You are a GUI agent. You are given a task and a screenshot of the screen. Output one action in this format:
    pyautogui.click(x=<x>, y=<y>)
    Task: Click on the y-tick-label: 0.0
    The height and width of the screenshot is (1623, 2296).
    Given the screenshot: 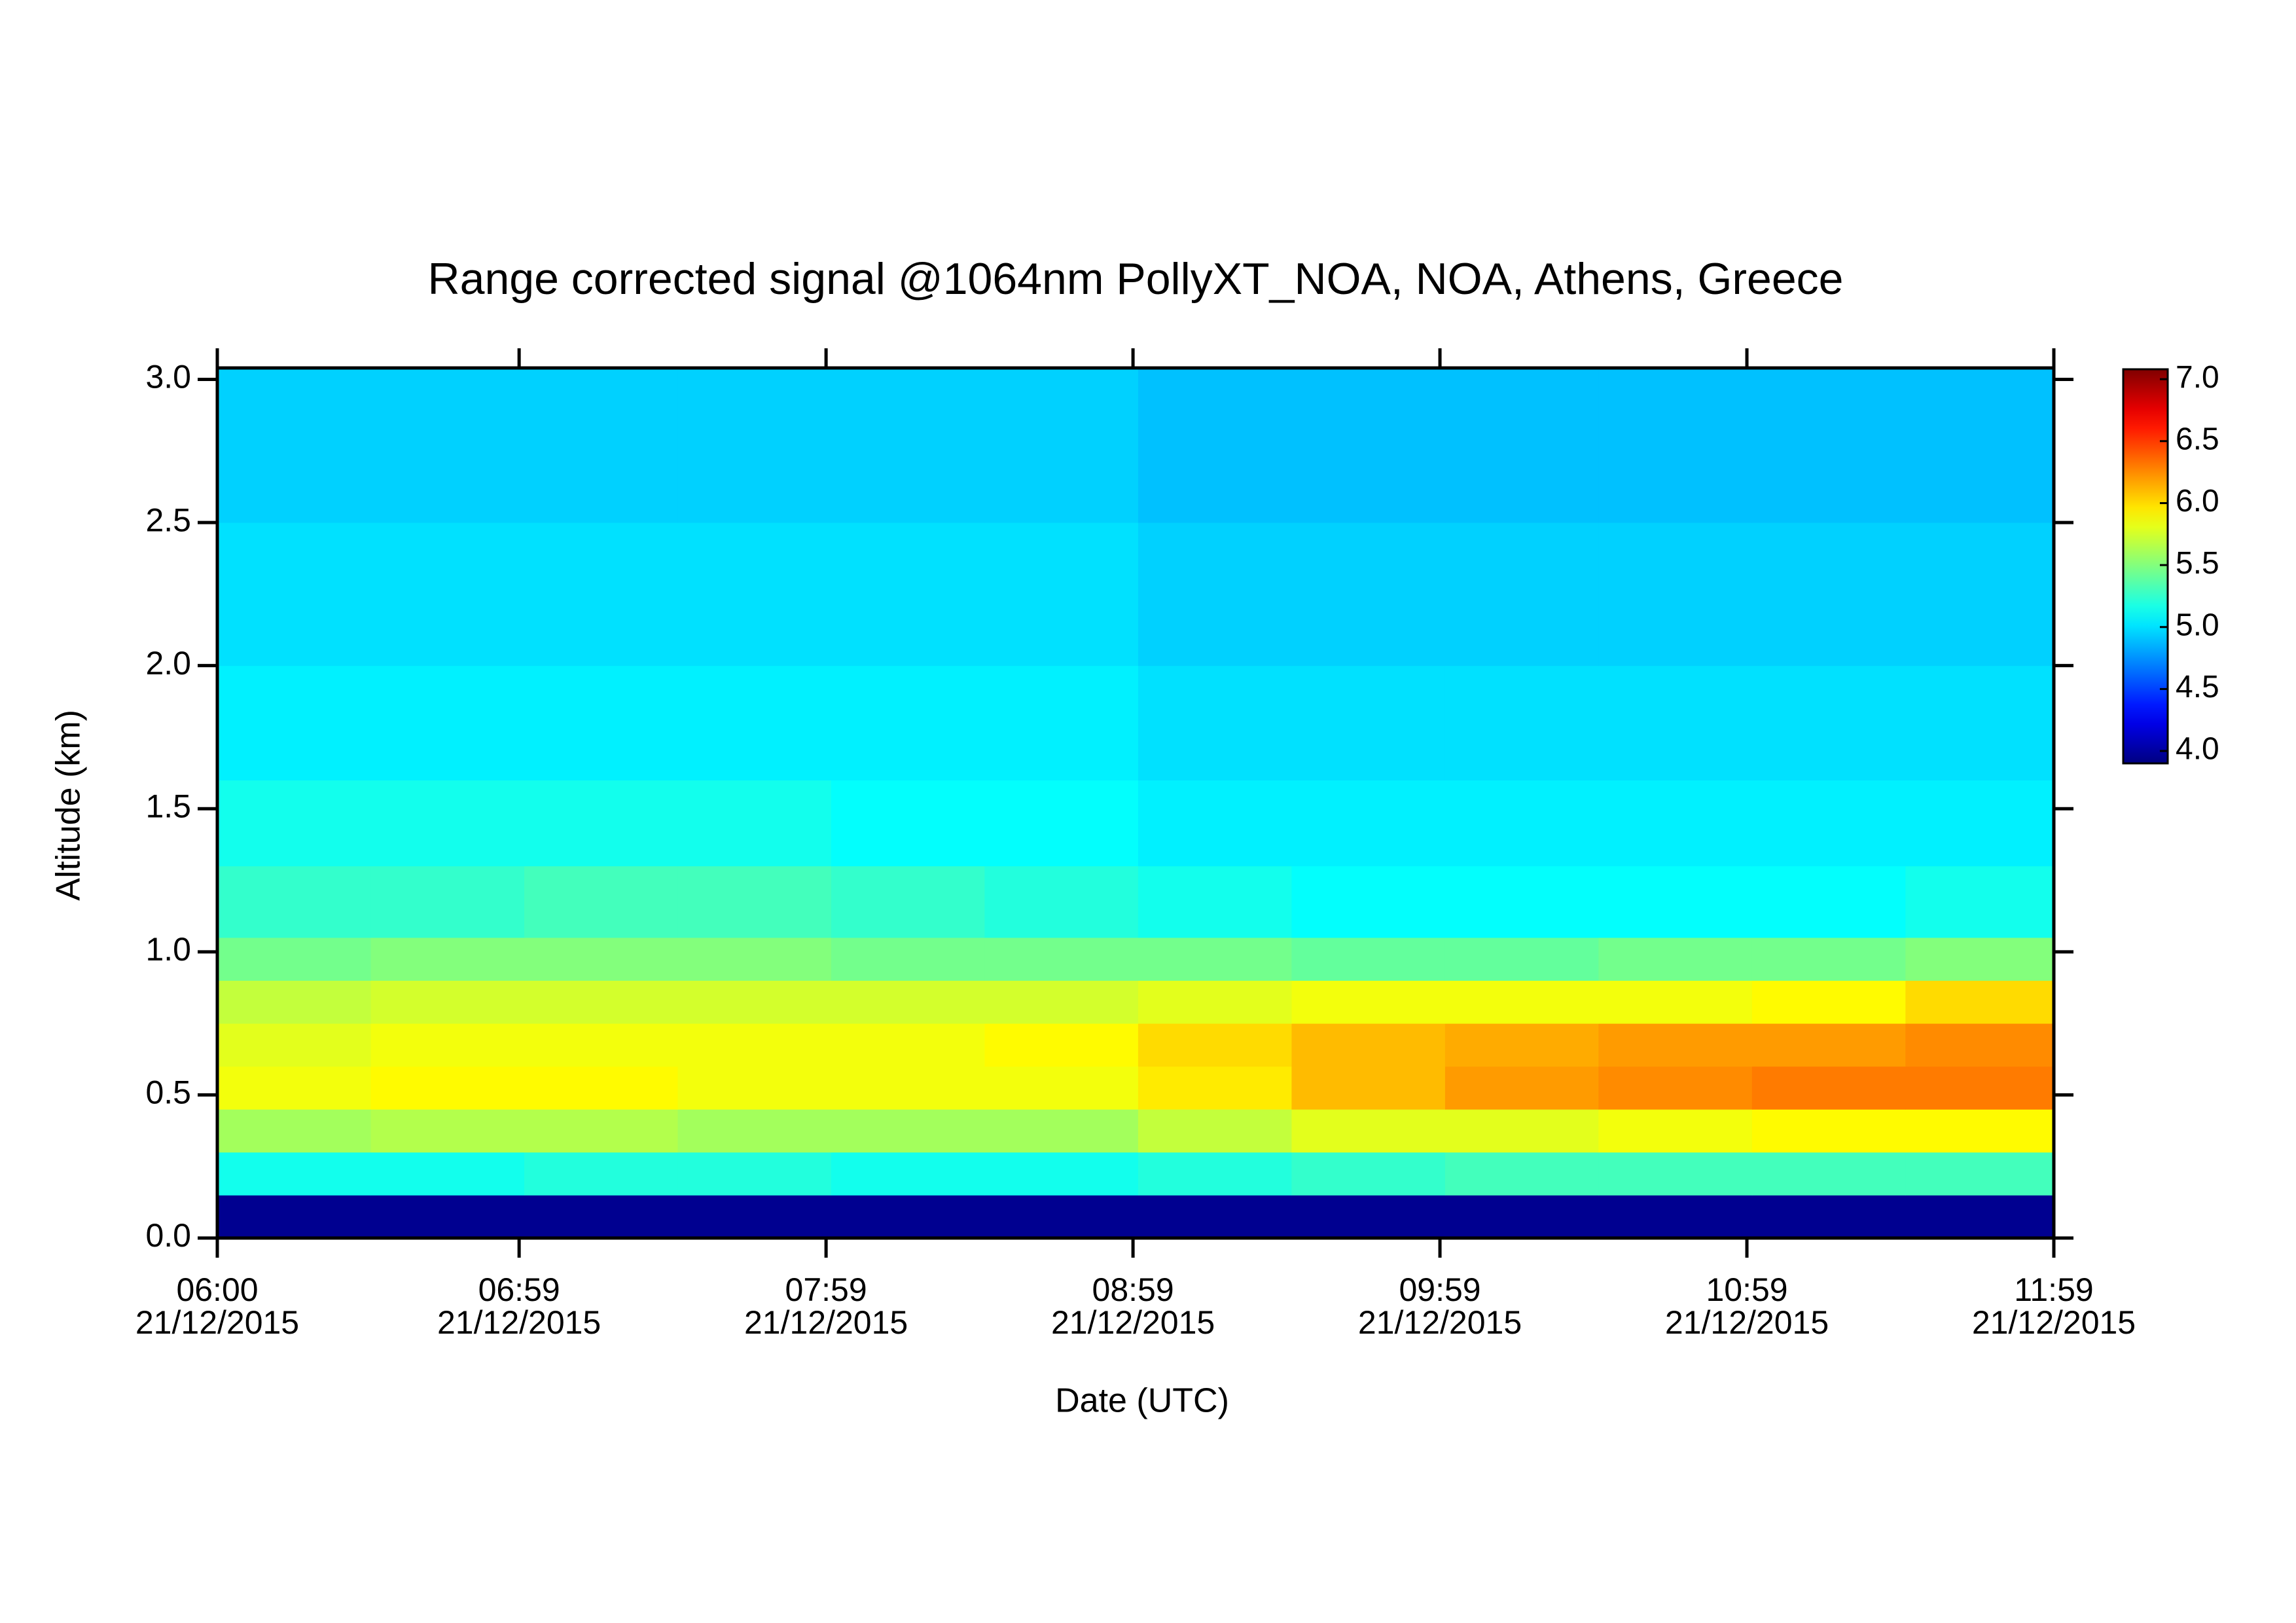 What is the action you would take?
    pyautogui.click(x=168, y=1235)
    